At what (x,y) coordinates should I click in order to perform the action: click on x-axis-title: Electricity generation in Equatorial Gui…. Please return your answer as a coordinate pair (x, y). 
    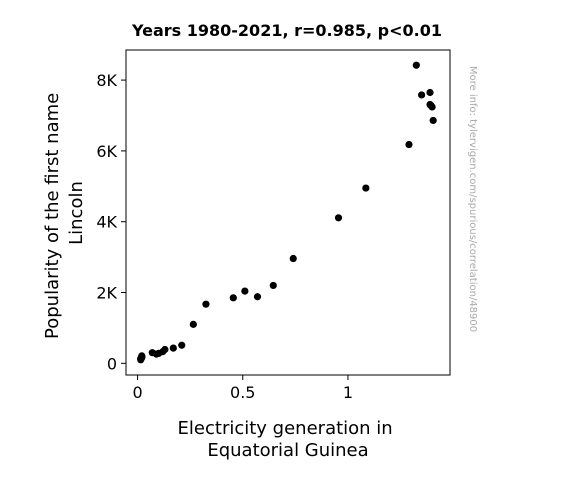
    Looking at the image, I should click on (288, 439).